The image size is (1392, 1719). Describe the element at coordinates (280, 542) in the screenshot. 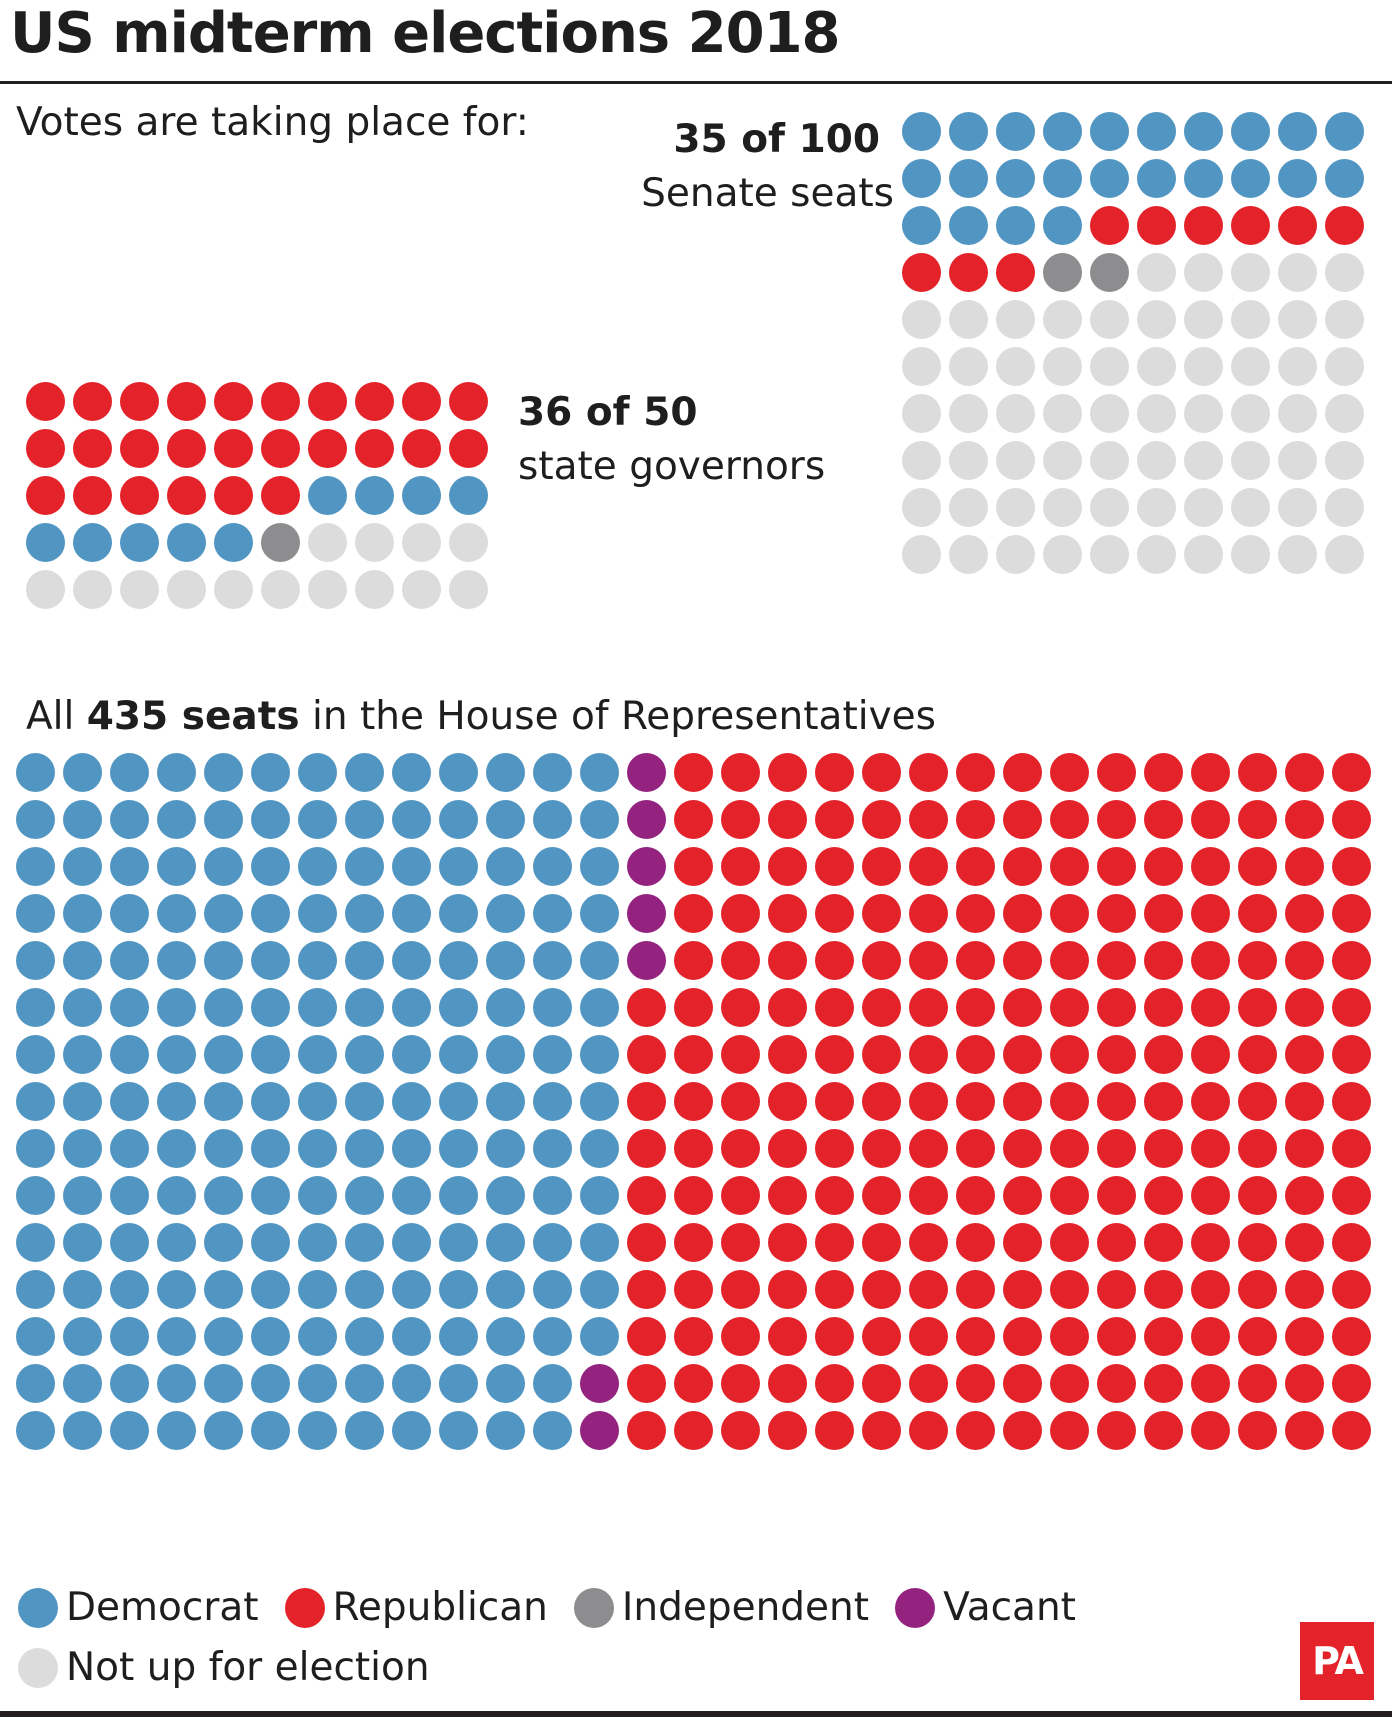

I see `governors-seat-independent` at that location.